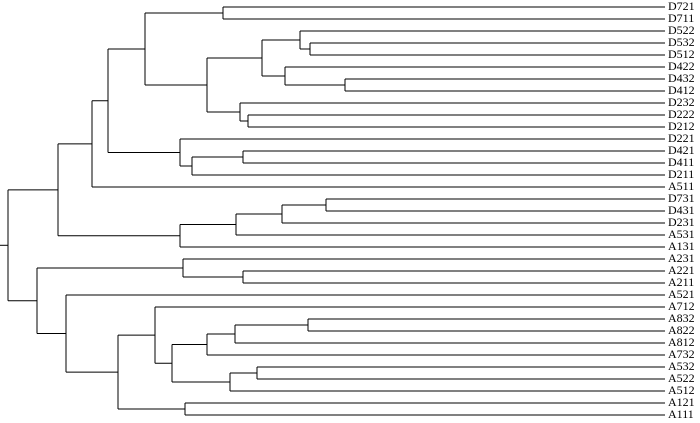  Describe the element at coordinates (681, 210) in the screenshot. I see `leaf-label: D431` at that location.